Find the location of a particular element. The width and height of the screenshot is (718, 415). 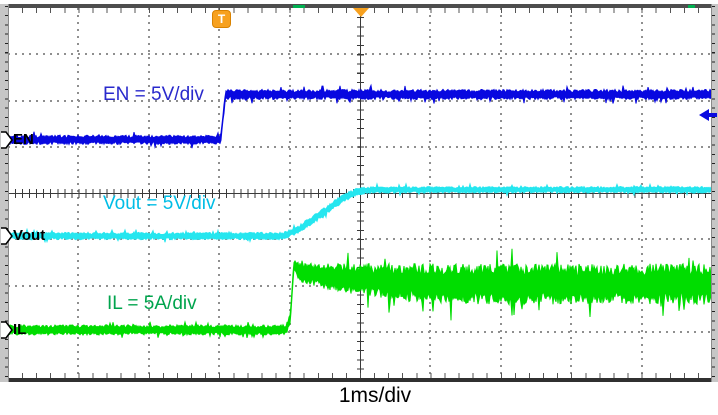

channel-marker-il: IL is located at coordinates (13, 330).